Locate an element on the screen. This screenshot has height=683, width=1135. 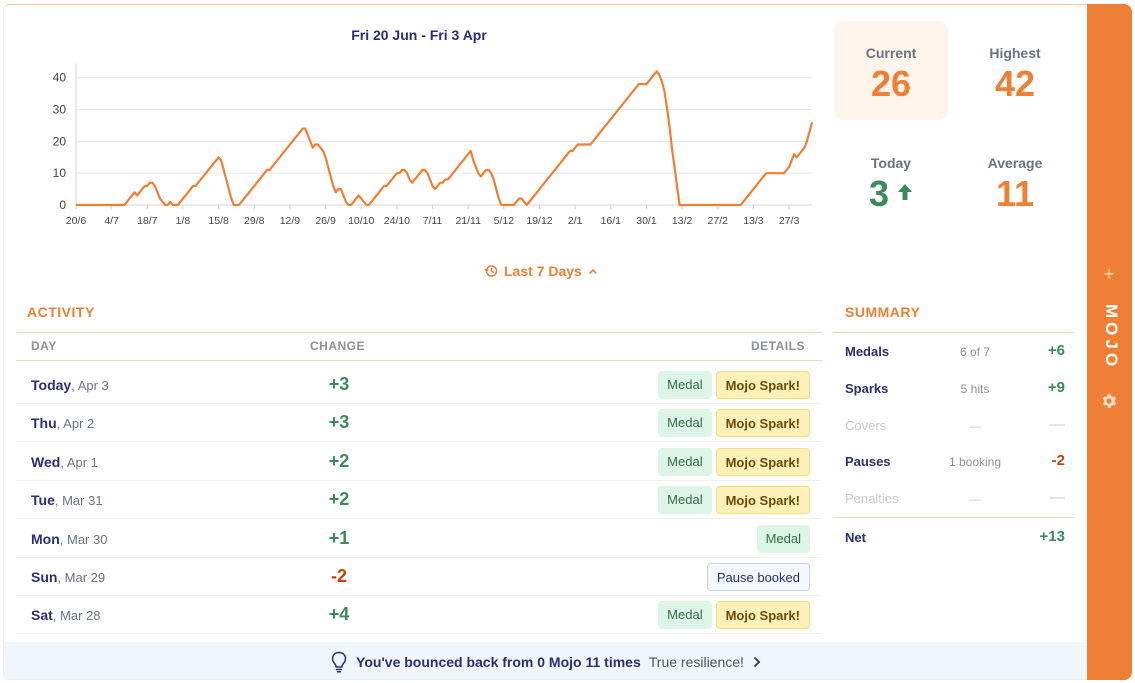
activity-day: Sun, Mar 29 is located at coordinates (68, 577).